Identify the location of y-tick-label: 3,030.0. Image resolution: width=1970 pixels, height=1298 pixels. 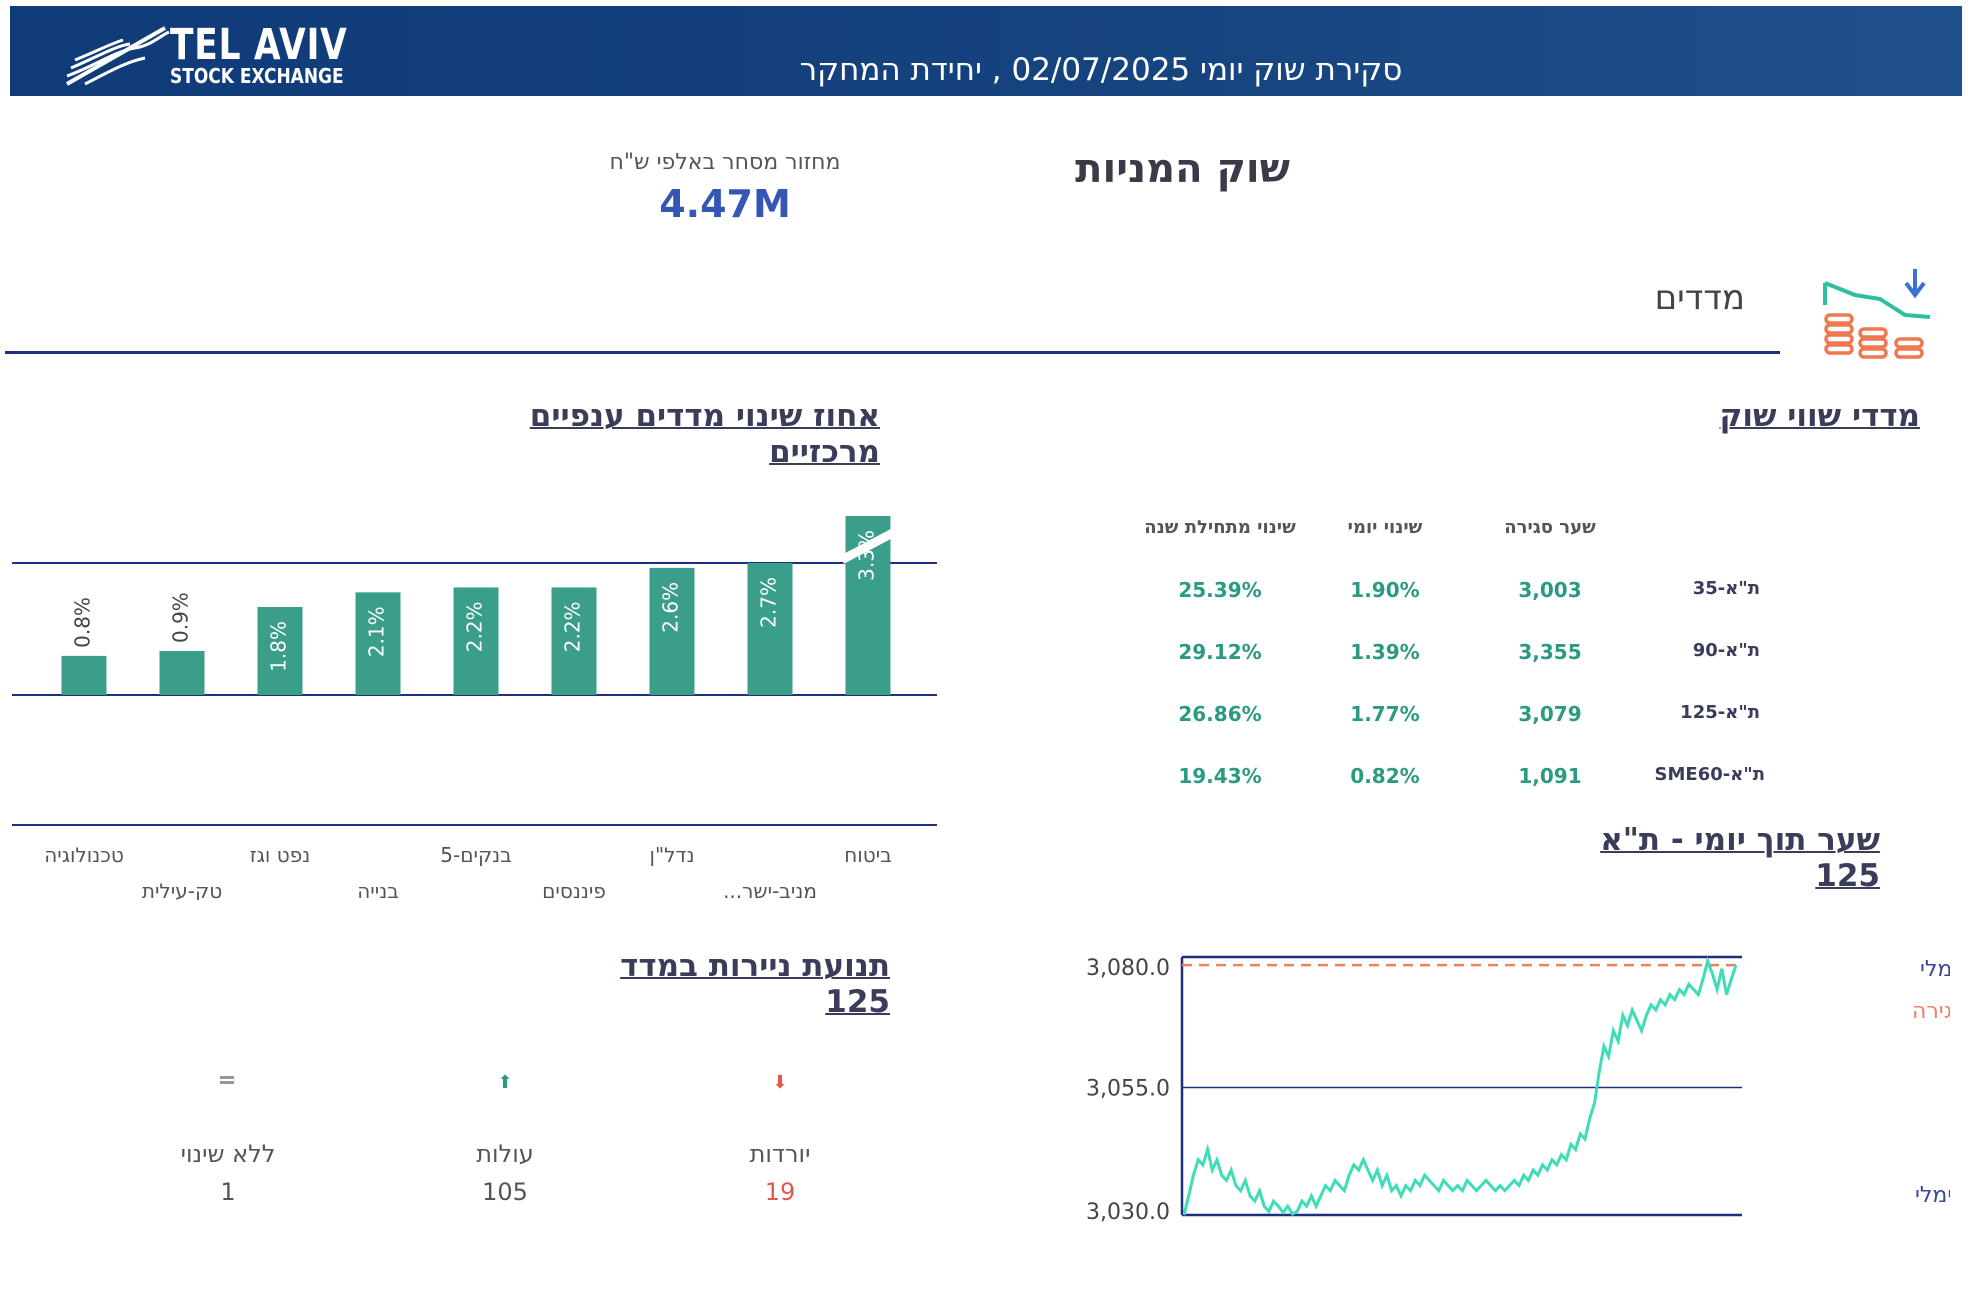
(1128, 1212).